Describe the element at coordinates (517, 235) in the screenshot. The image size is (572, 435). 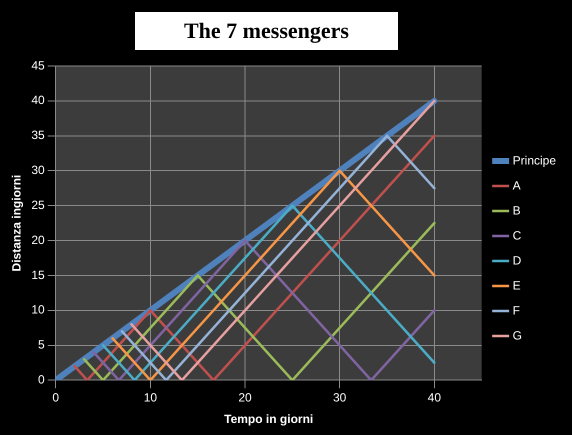
I see `legend-label: C` at that location.